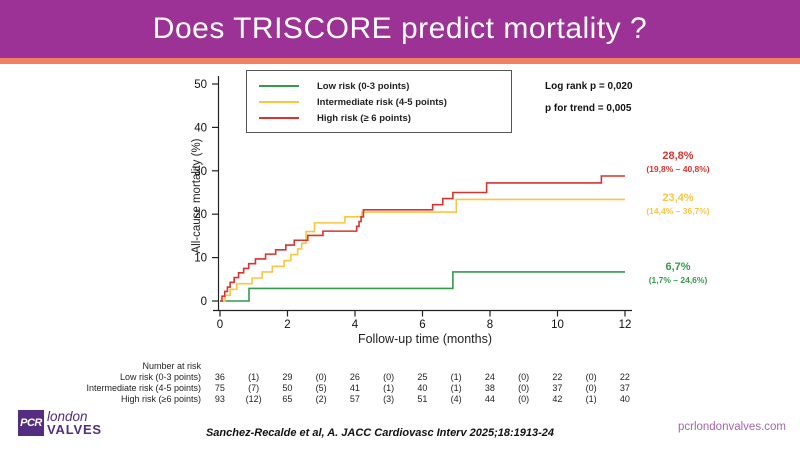 The image size is (800, 450). Describe the element at coordinates (200, 172) in the screenshot. I see `y-tick-label: 30` at that location.